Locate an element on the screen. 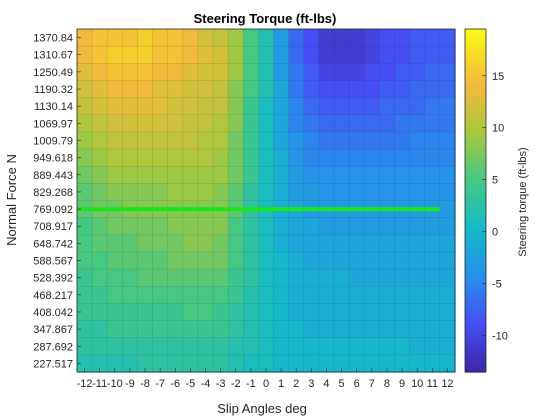 The width and height of the screenshot is (560, 420). colorbar-tick-label: 5 is located at coordinates (495, 181).